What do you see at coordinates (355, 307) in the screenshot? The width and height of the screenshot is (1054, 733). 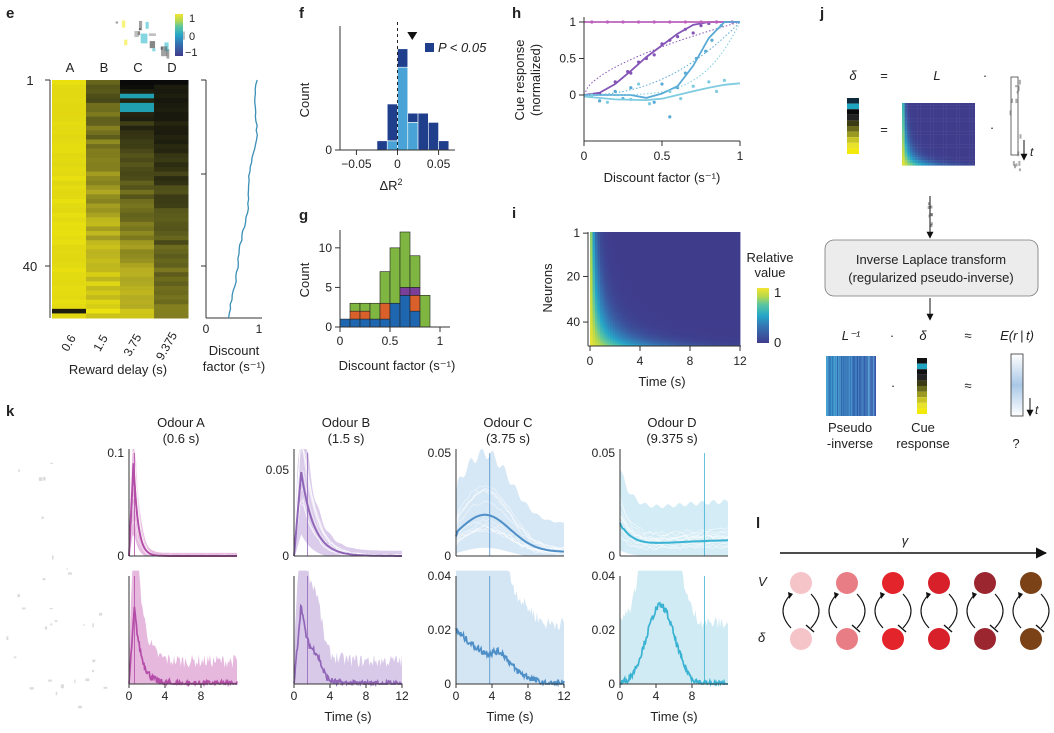 I see `g-bar-segment` at bounding box center [355, 307].